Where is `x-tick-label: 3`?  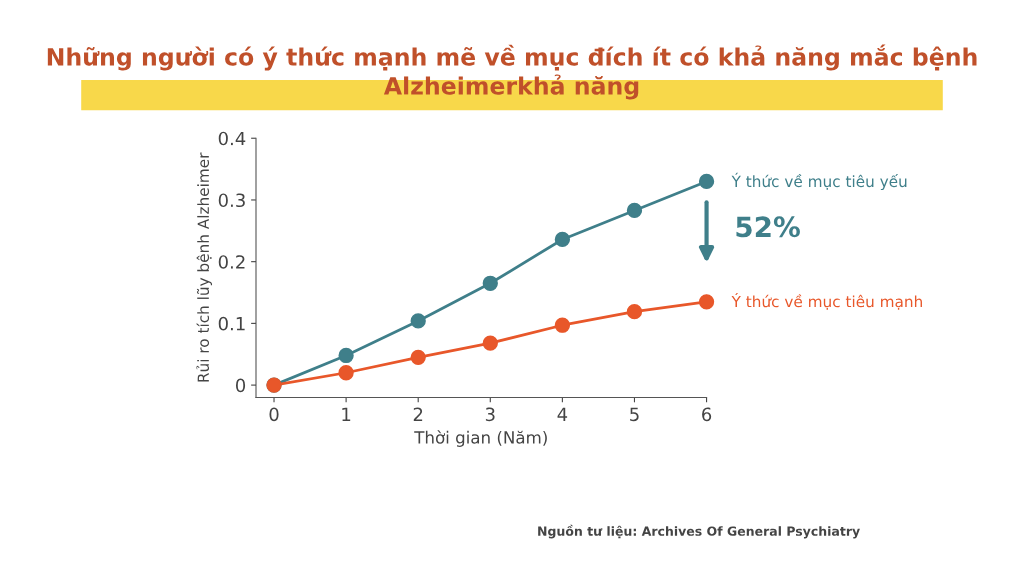 x-tick-label: 3 is located at coordinates (490, 414).